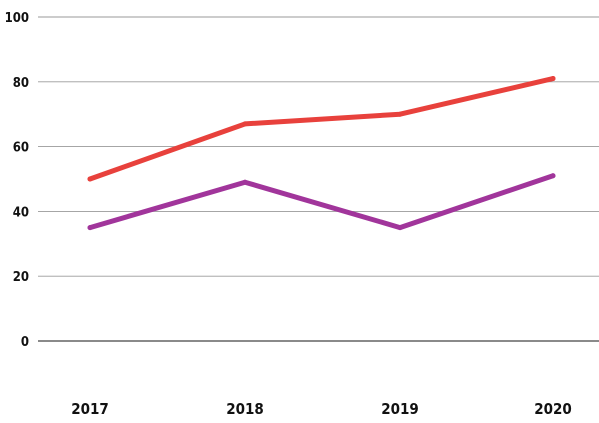 The image size is (599, 423). Describe the element at coordinates (90, 409) in the screenshot. I see `x-tick-label: 2017` at that location.